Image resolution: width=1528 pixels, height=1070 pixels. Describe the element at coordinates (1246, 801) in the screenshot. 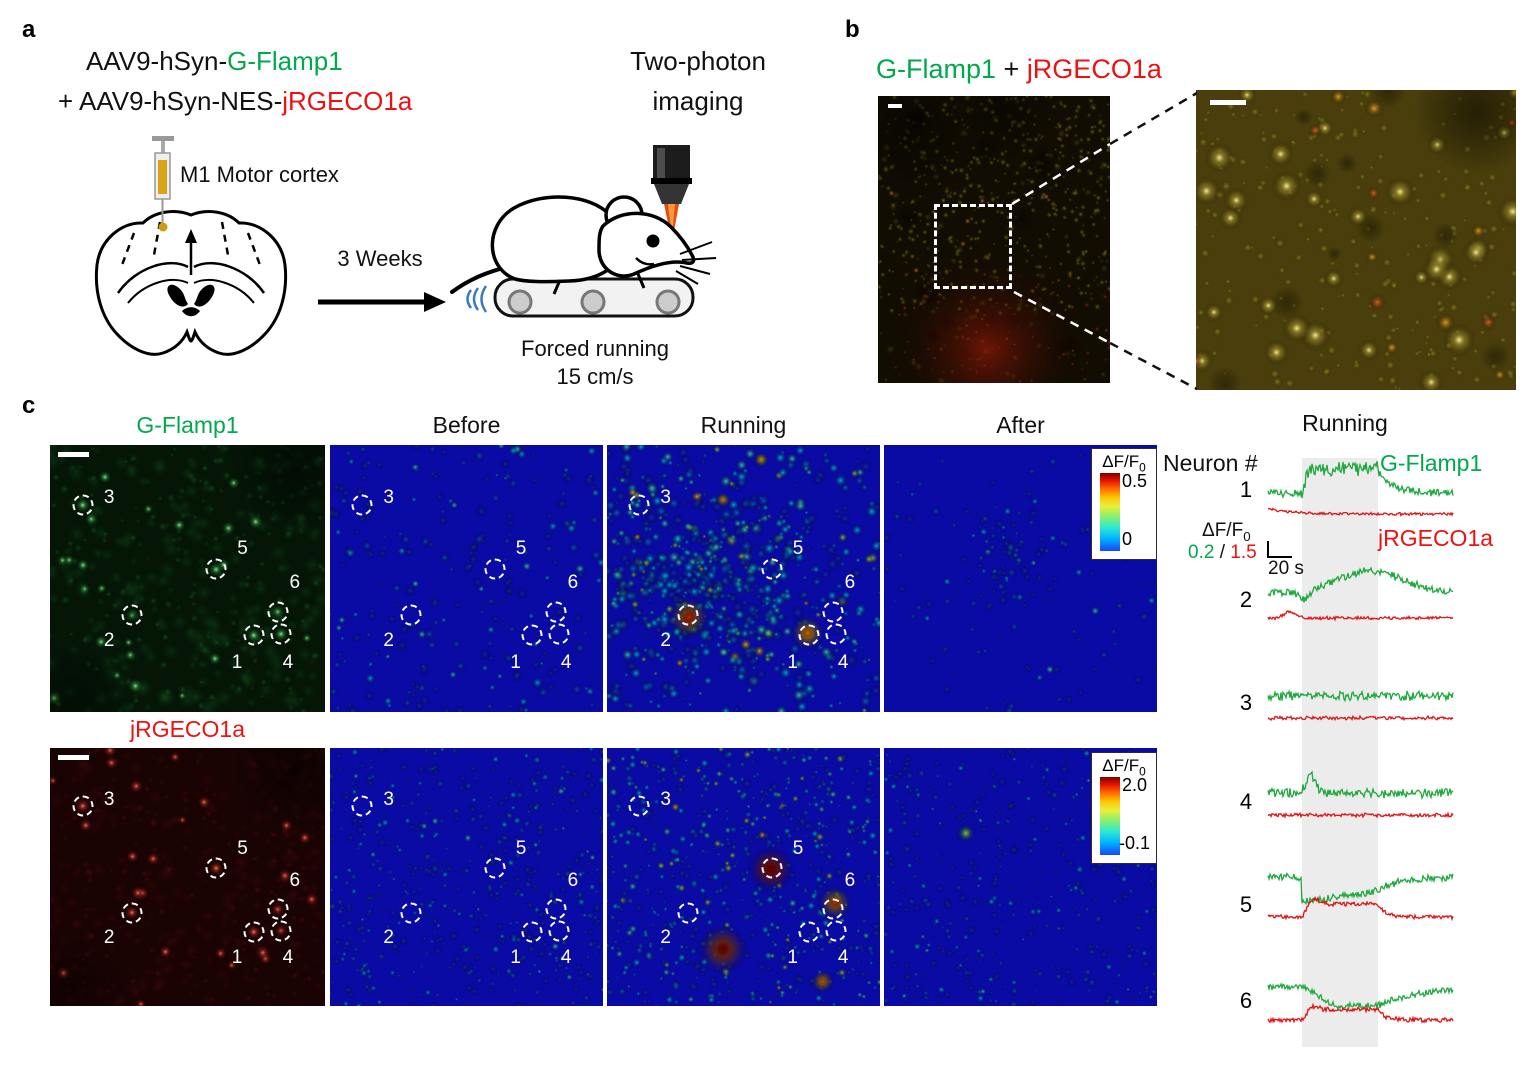

I see `neuron-number-4: 4` at that location.